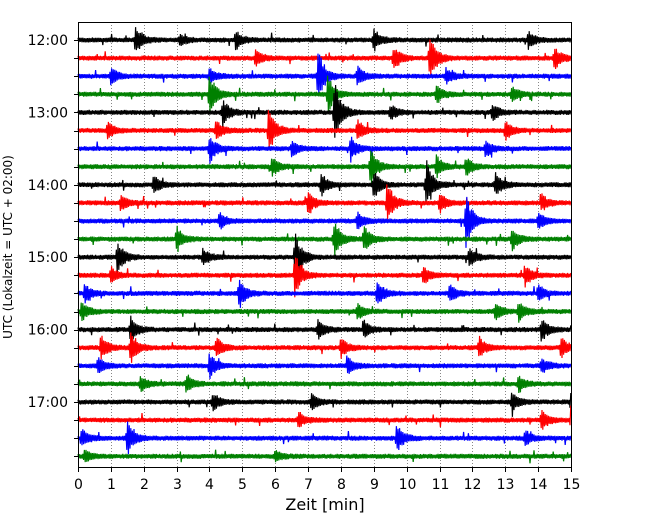 The image size is (650, 520). What do you see at coordinates (539, 485) in the screenshot?
I see `x-tick-label: 14` at bounding box center [539, 485].